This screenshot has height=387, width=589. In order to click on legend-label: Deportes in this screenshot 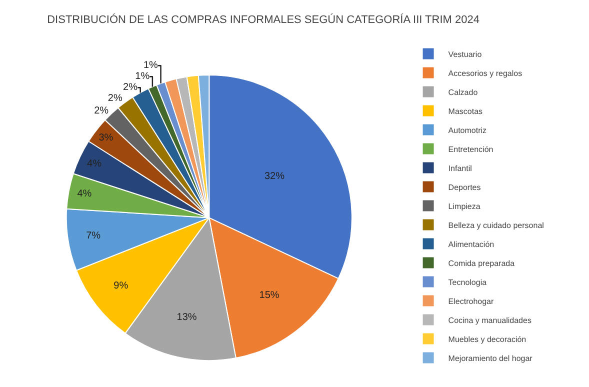, I will do `click(464, 187)`.